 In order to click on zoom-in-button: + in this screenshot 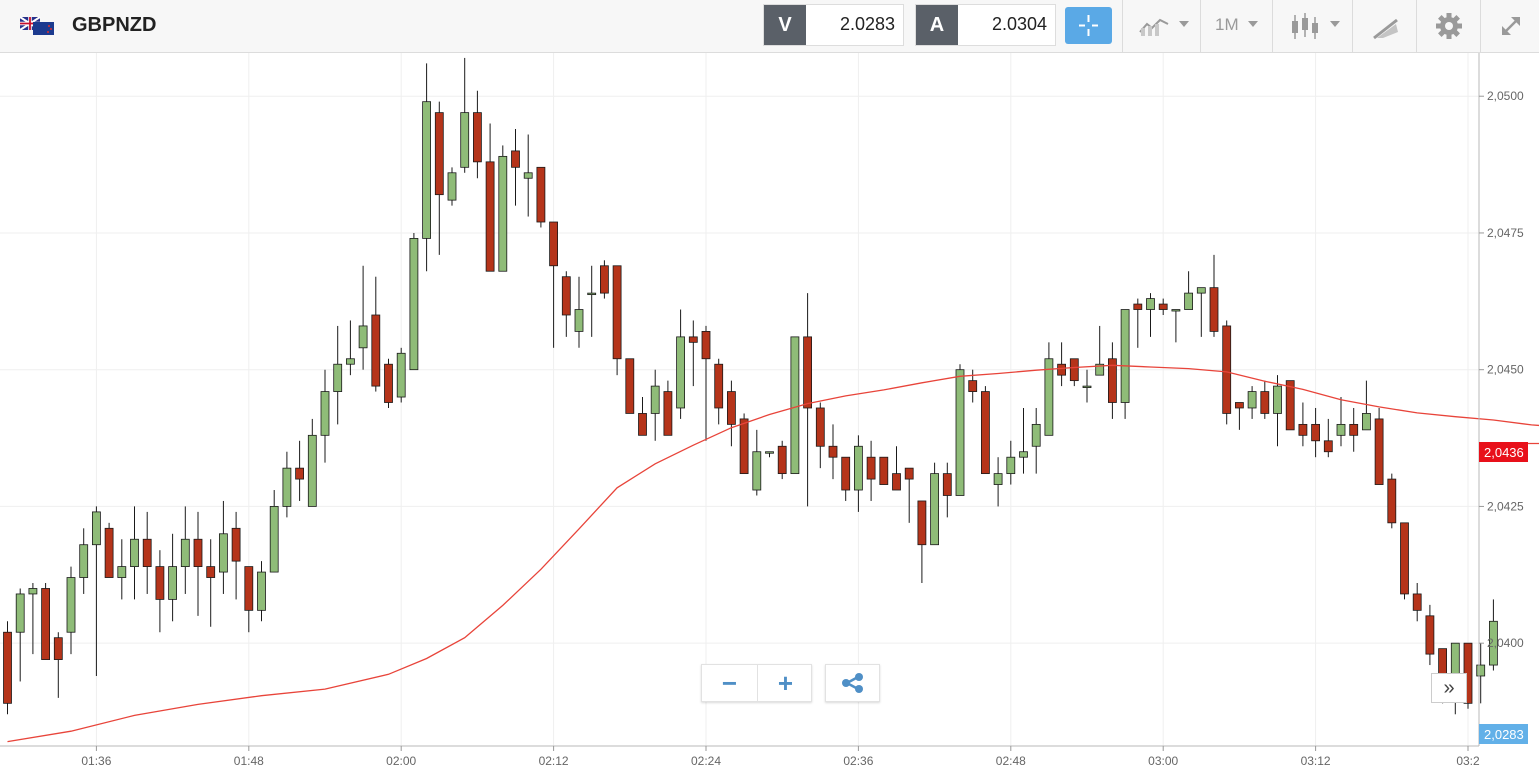, I will do `click(785, 683)`.